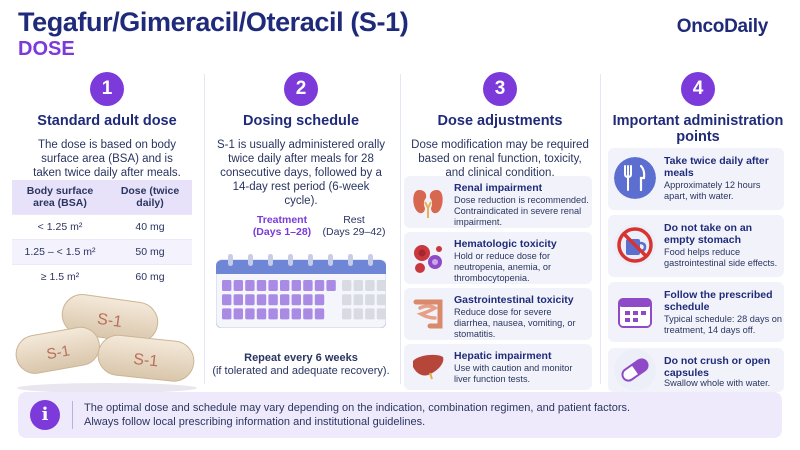 This screenshot has height=450, width=800. What do you see at coordinates (45, 415) in the screenshot?
I see `info-icon: i` at bounding box center [45, 415].